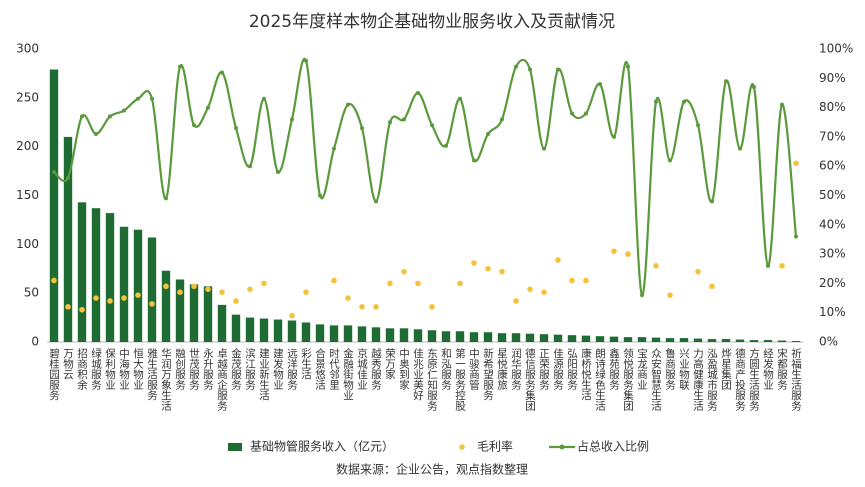 The image size is (865, 487). What do you see at coordinates (544, 369) in the screenshot?
I see `x-tick-label: 正荣服务` at bounding box center [544, 369].